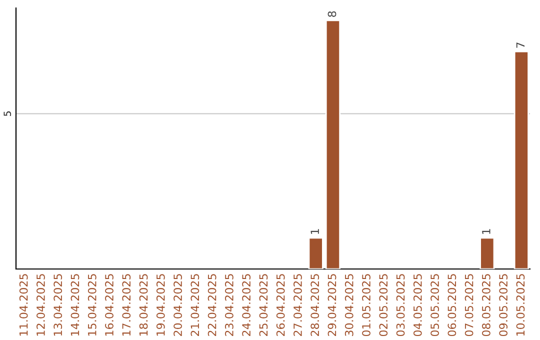  I want to click on x-tick-label: 15.04.2025, so click(92, 305).